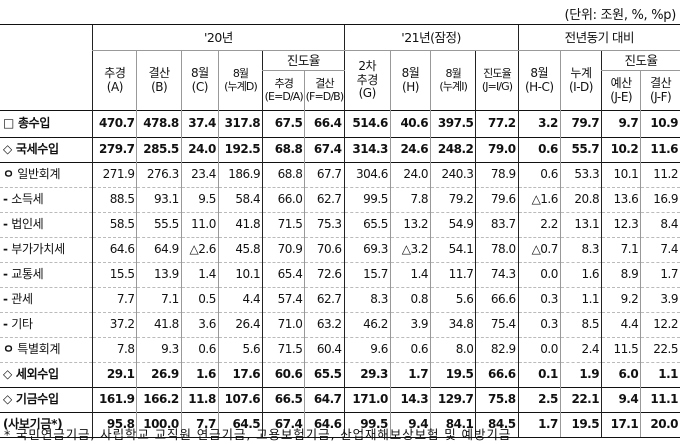  Describe the element at coordinates (114, 425) in the screenshot. I see `table-cell: 95.8` at that location.